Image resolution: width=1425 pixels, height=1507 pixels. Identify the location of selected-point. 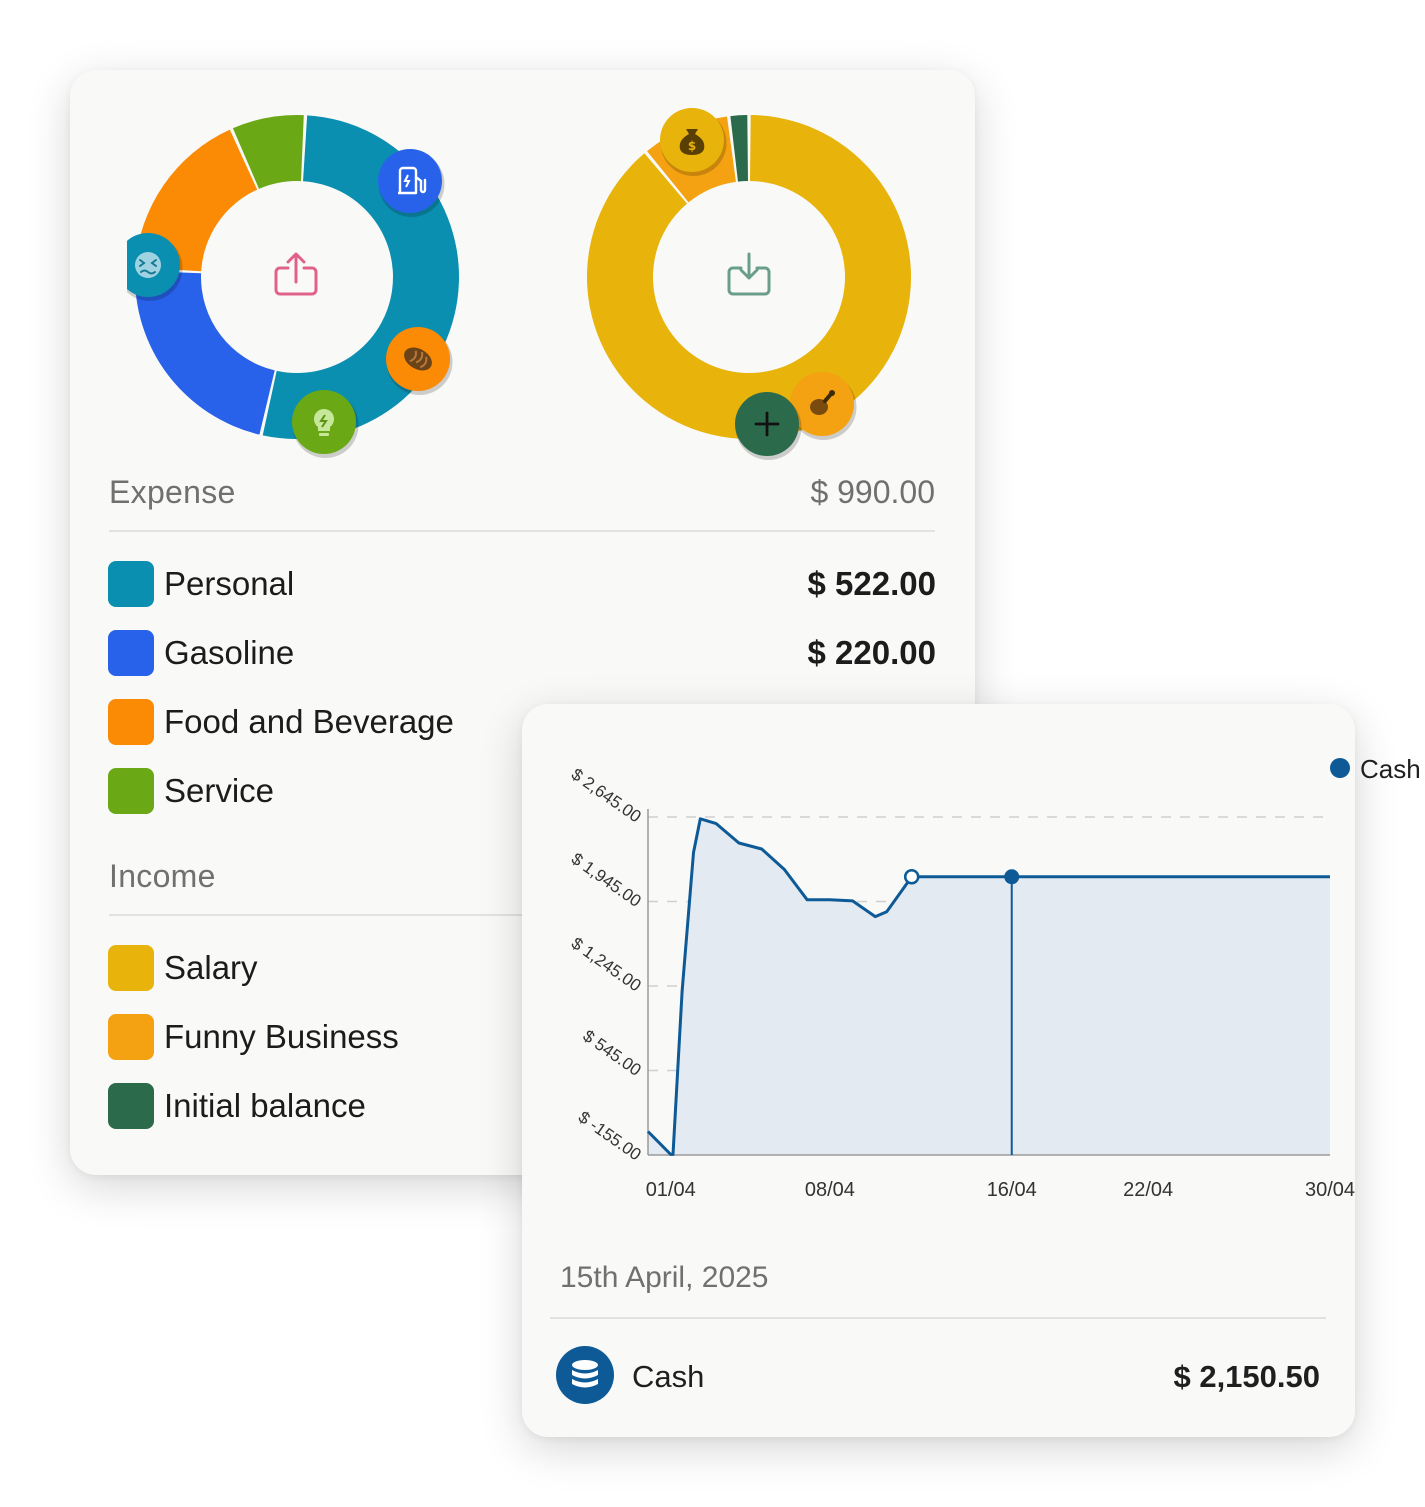
(1012, 877).